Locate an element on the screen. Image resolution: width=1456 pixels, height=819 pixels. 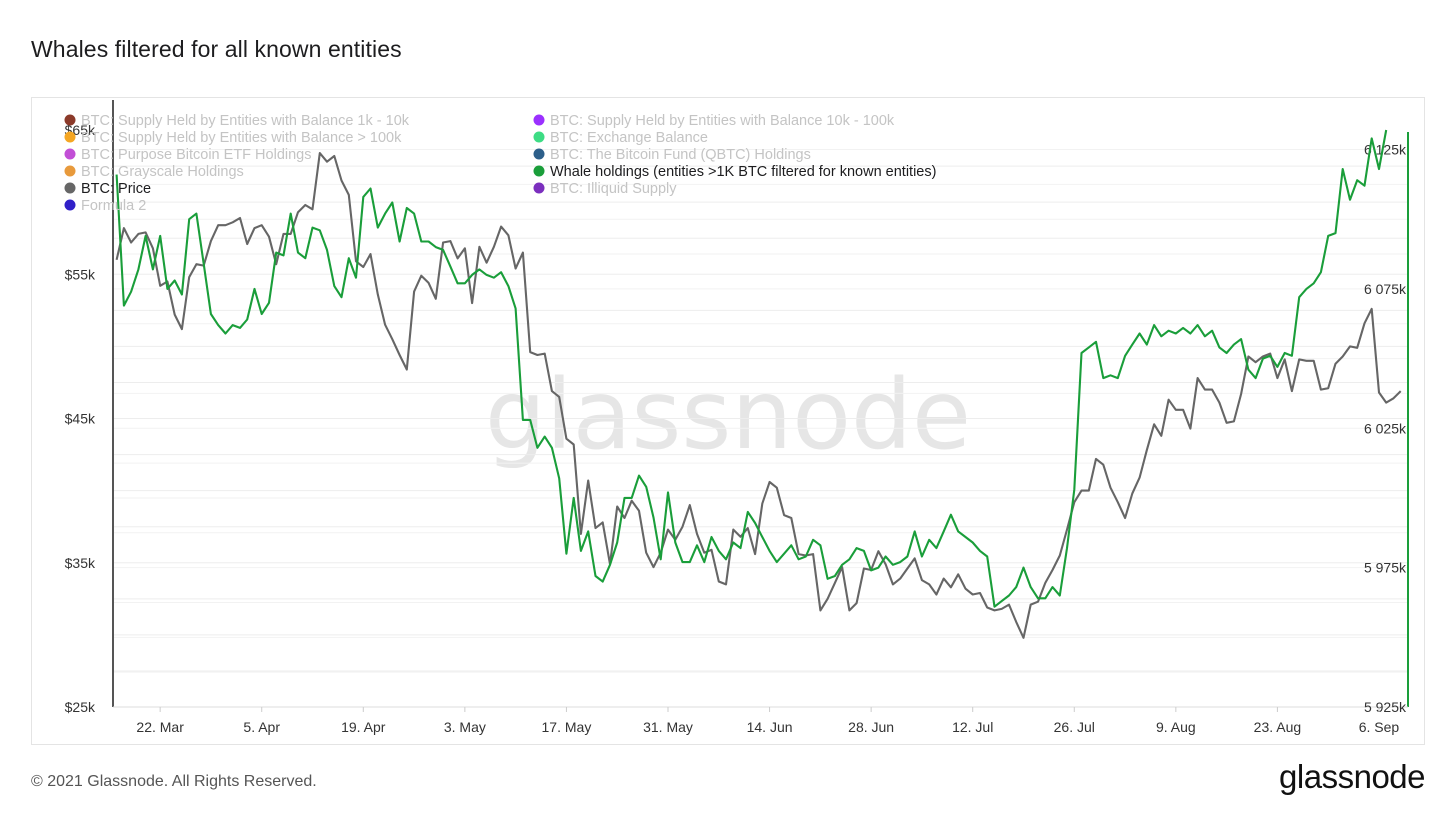
legend-item: BTC: Illiquid Supply is located at coordinates (605, 189).